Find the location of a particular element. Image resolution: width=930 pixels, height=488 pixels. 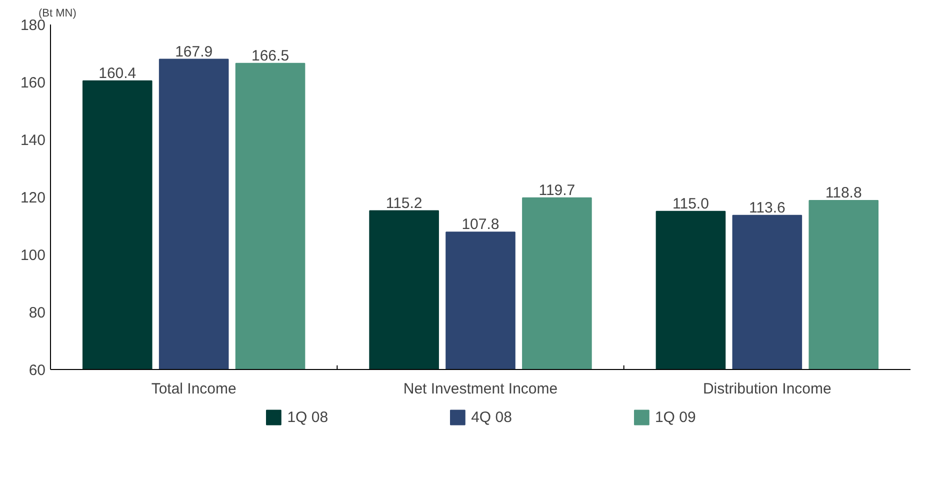

y-tick-label: 160 is located at coordinates (33, 83).